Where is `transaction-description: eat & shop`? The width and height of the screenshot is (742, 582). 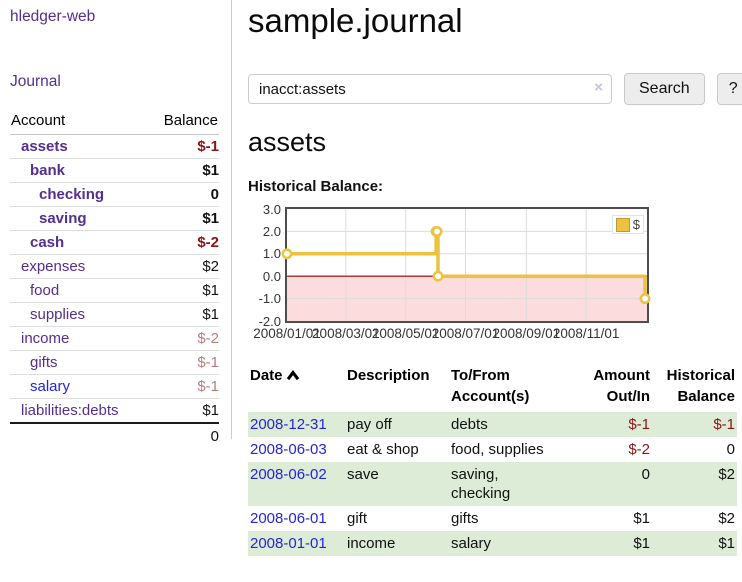 transaction-description: eat & shop is located at coordinates (383, 449).